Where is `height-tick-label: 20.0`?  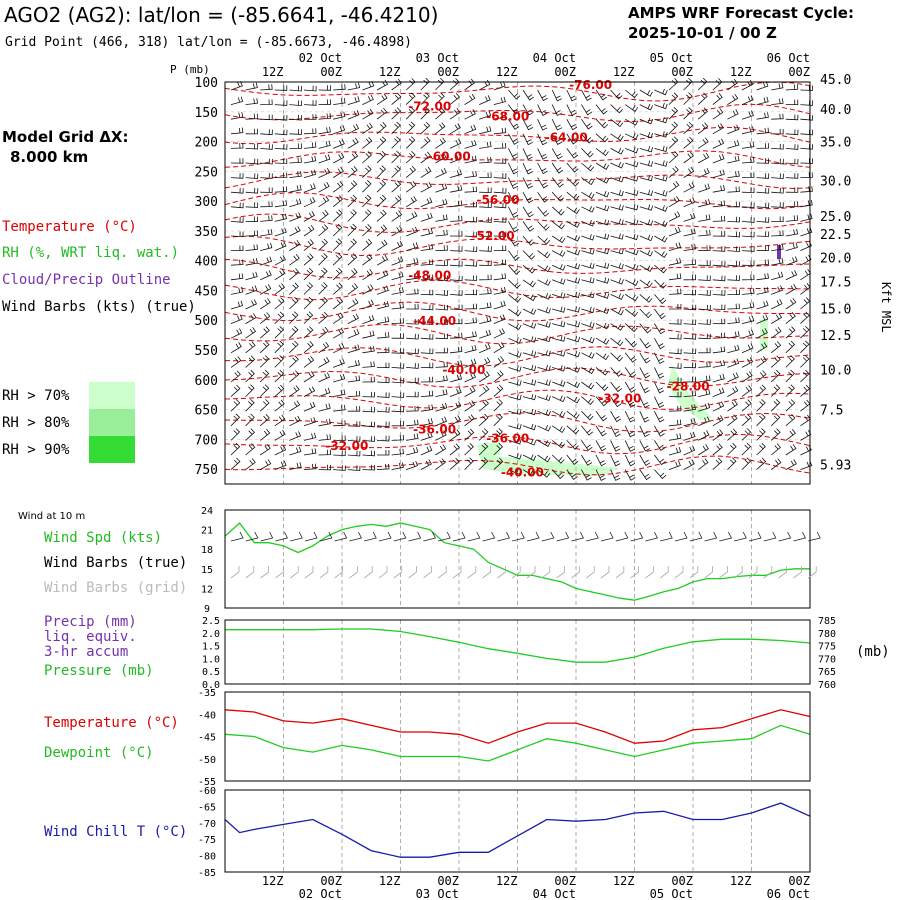
height-tick-label: 20.0 is located at coordinates (835, 259).